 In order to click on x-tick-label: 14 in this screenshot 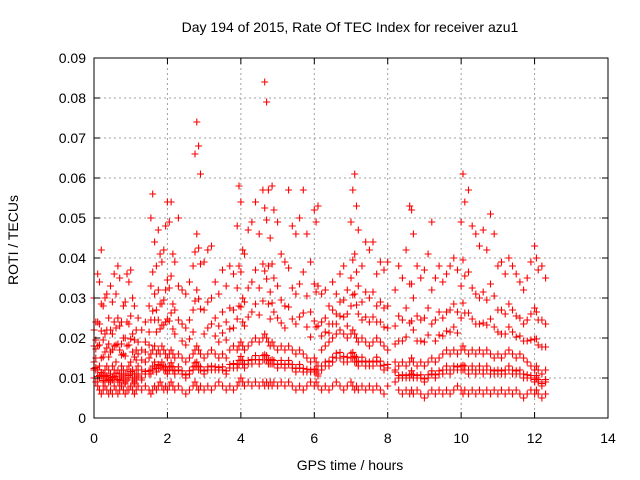, I will do `click(608, 438)`.